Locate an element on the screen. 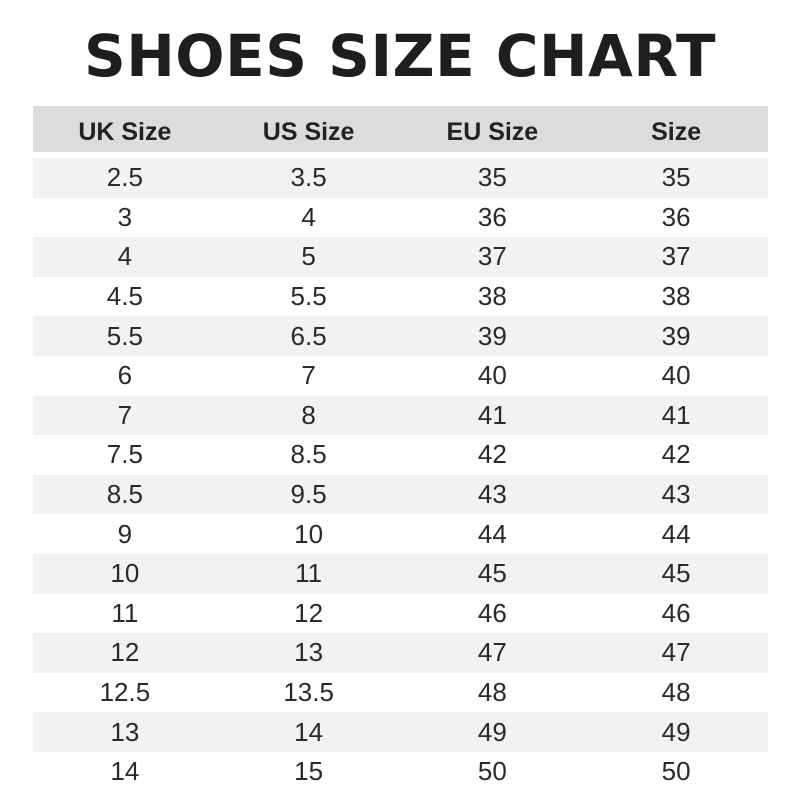 The height and width of the screenshot is (800, 800). table-row: 4 5 37 37 is located at coordinates (400, 257).